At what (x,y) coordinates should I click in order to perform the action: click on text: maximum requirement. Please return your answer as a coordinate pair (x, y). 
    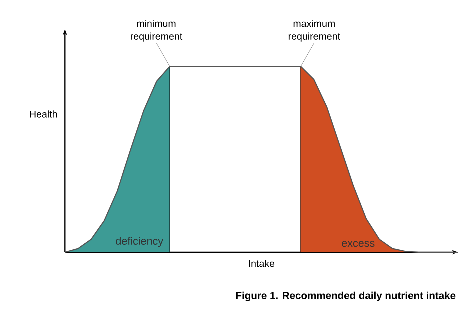
    Looking at the image, I should click on (314, 31).